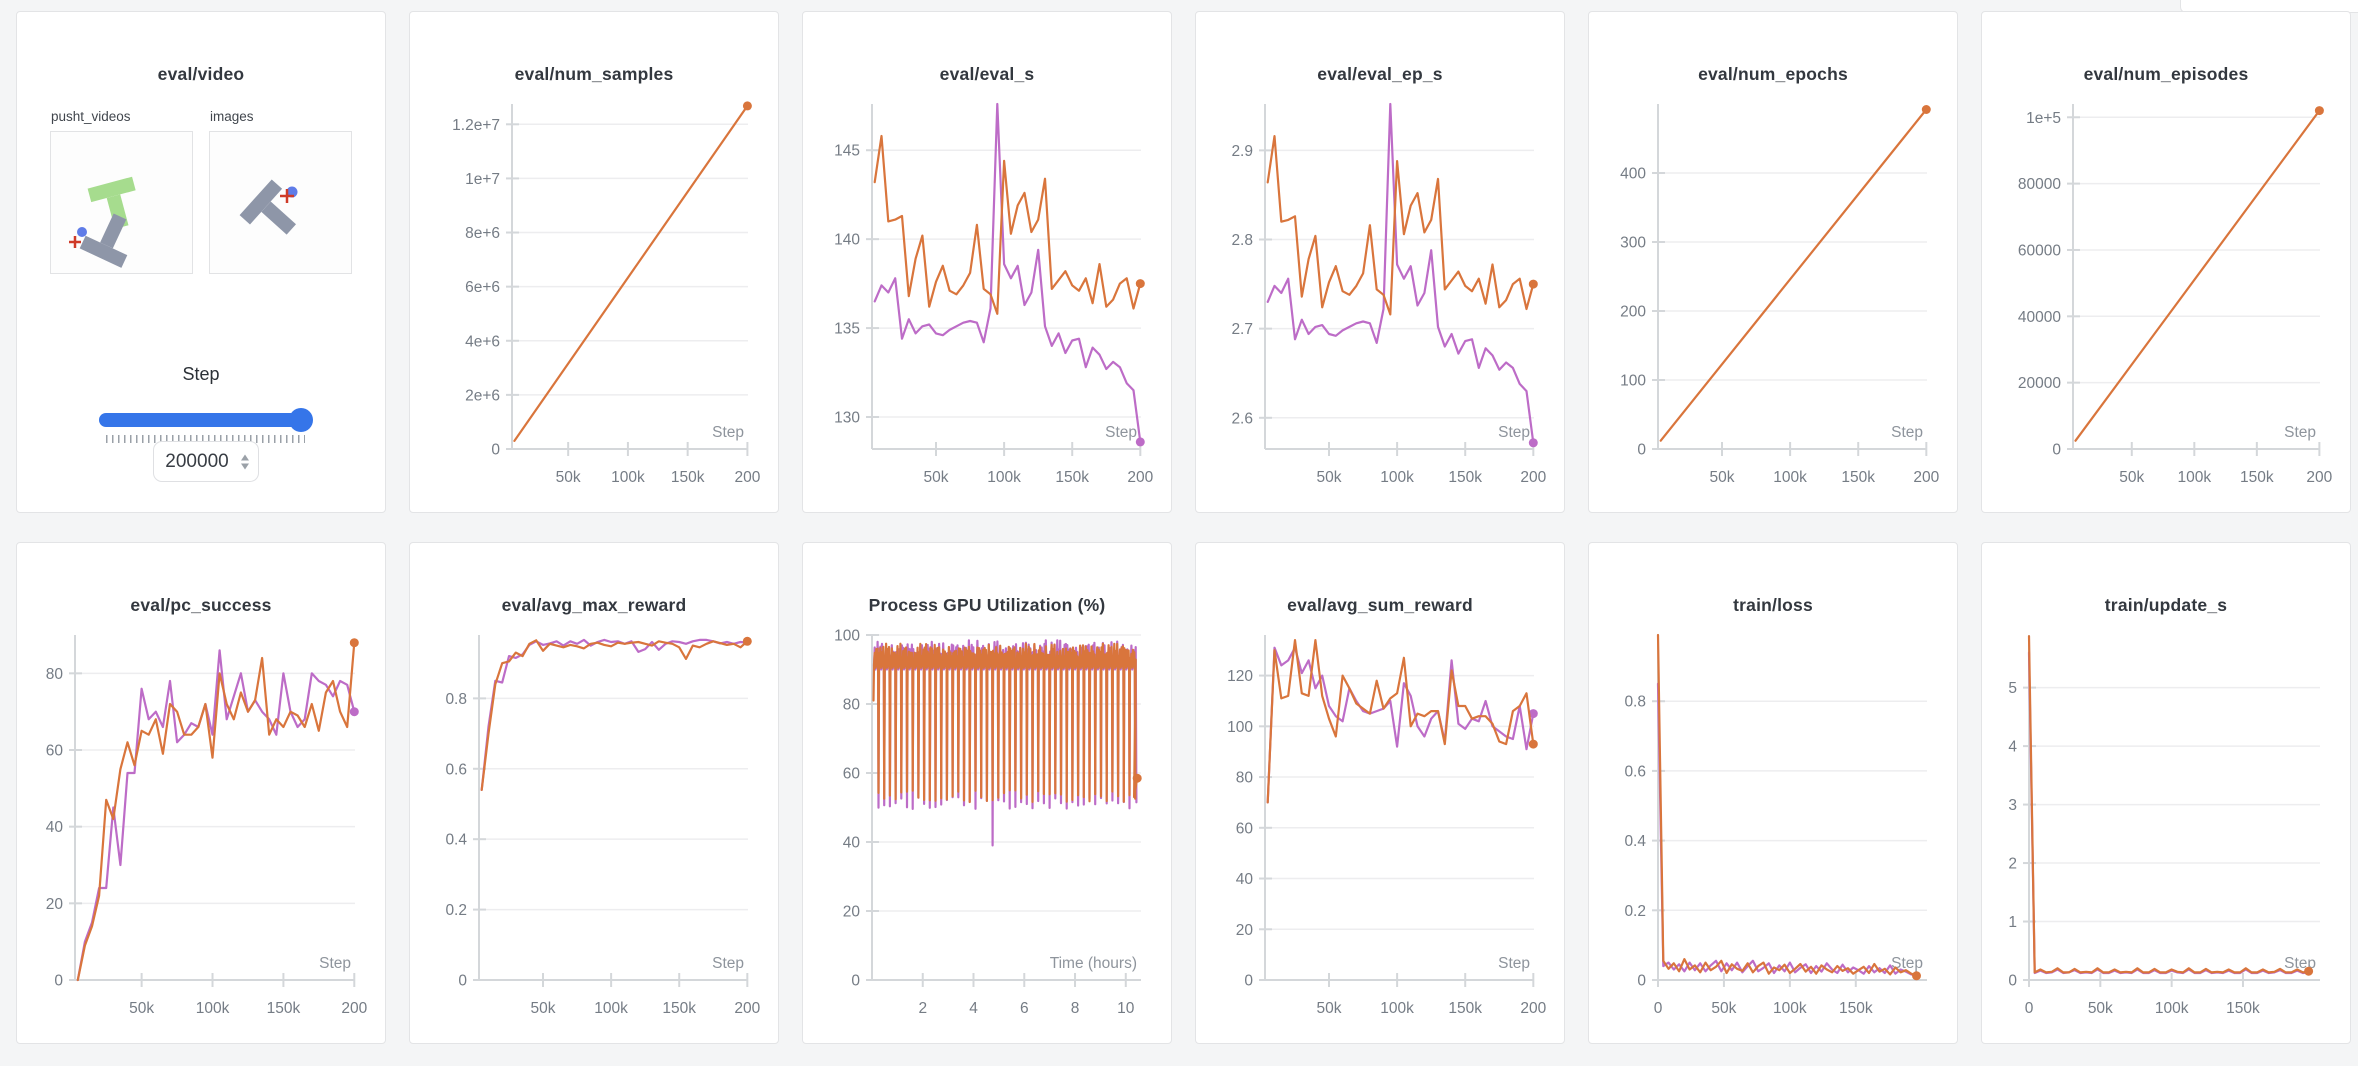 The width and height of the screenshot is (2358, 1066). I want to click on svg-text: 145, so click(847, 151).